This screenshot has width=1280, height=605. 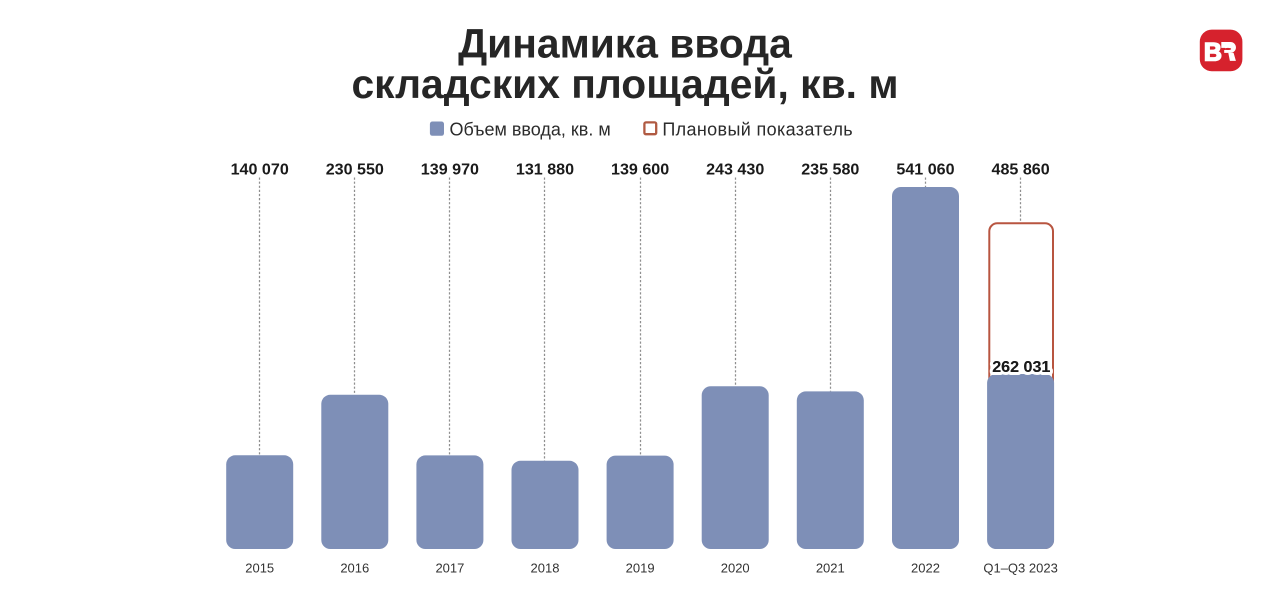 What do you see at coordinates (757, 130) in the screenshot?
I see `svg-text: Плановый показатель` at bounding box center [757, 130].